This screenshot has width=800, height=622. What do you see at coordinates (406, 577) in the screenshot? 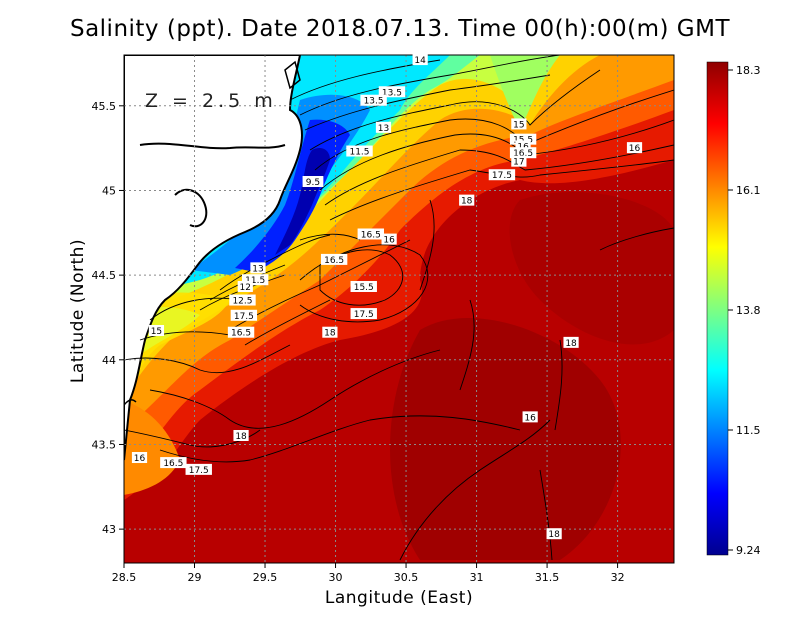
I see `x-tick-label: 30.5` at bounding box center [406, 577].